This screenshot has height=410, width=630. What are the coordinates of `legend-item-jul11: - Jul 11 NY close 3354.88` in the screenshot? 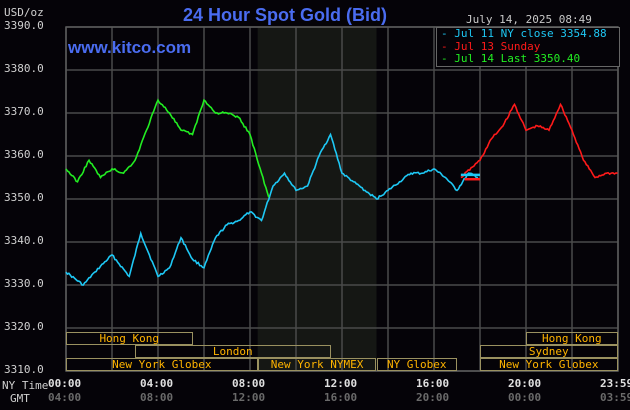 It's located at (524, 33).